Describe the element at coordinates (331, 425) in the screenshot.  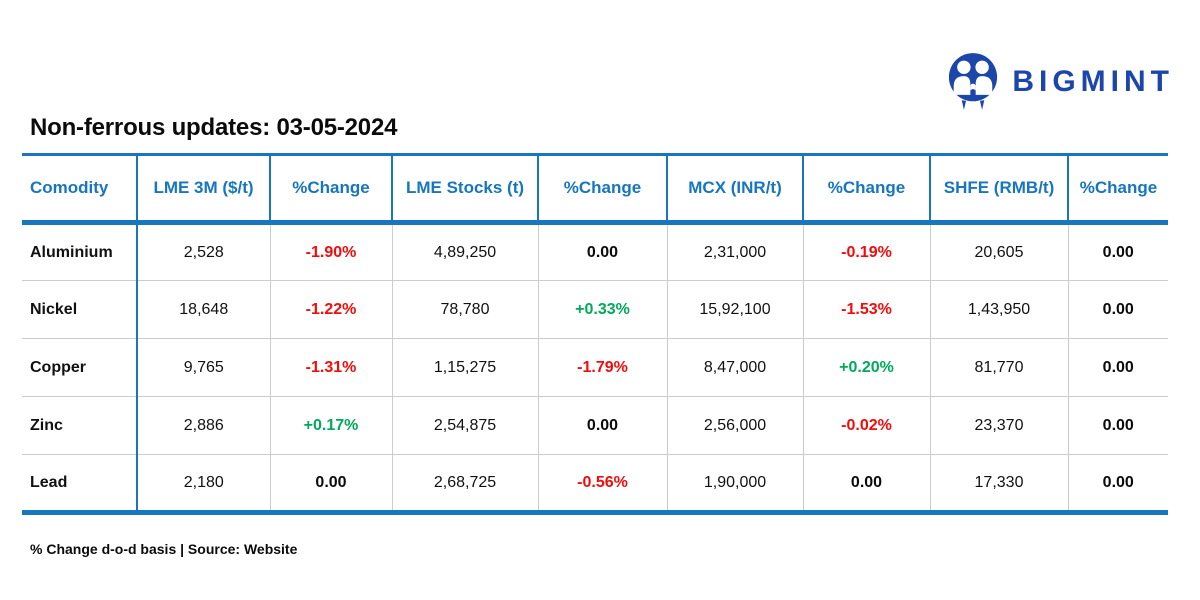
I see `change-cell: +0.17%` at that location.